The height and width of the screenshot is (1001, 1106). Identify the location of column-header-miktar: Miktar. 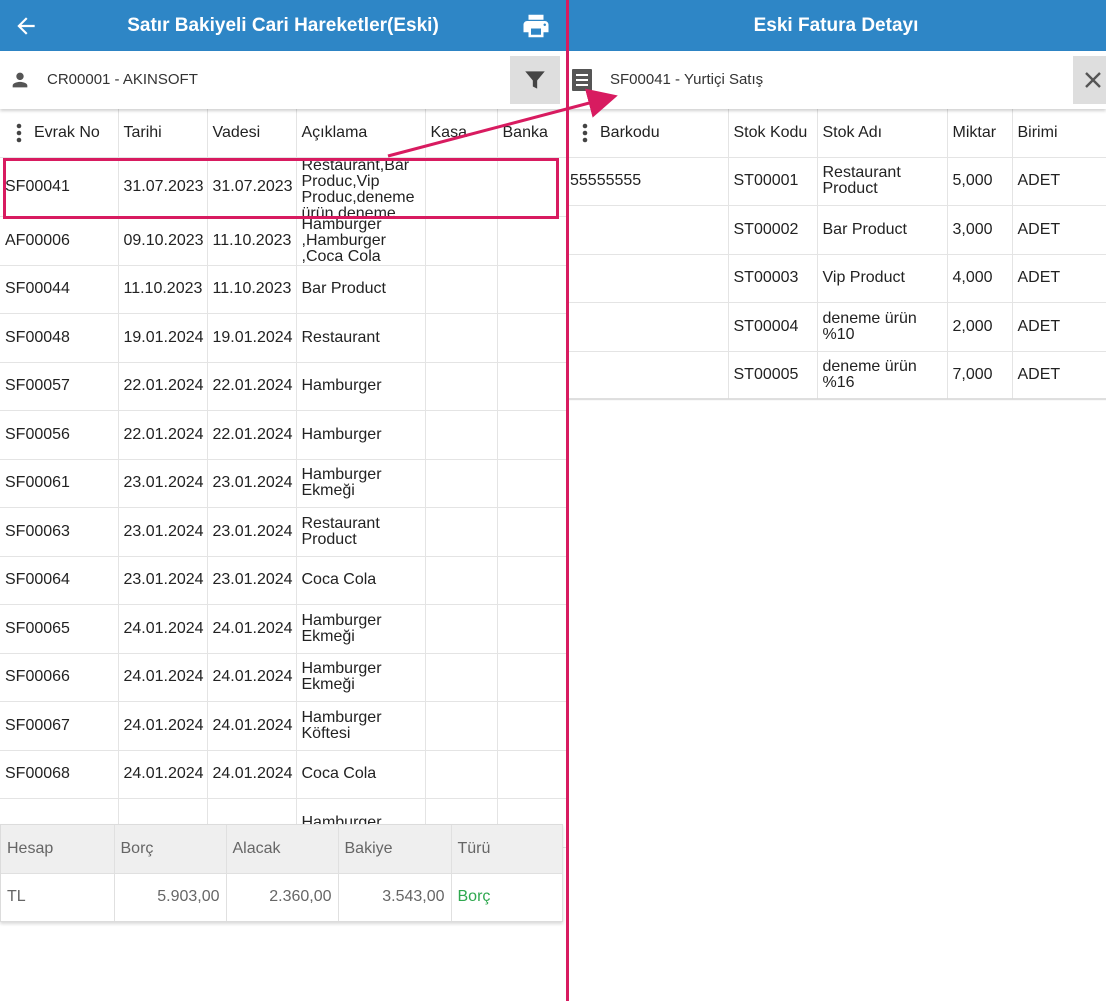
(980, 133).